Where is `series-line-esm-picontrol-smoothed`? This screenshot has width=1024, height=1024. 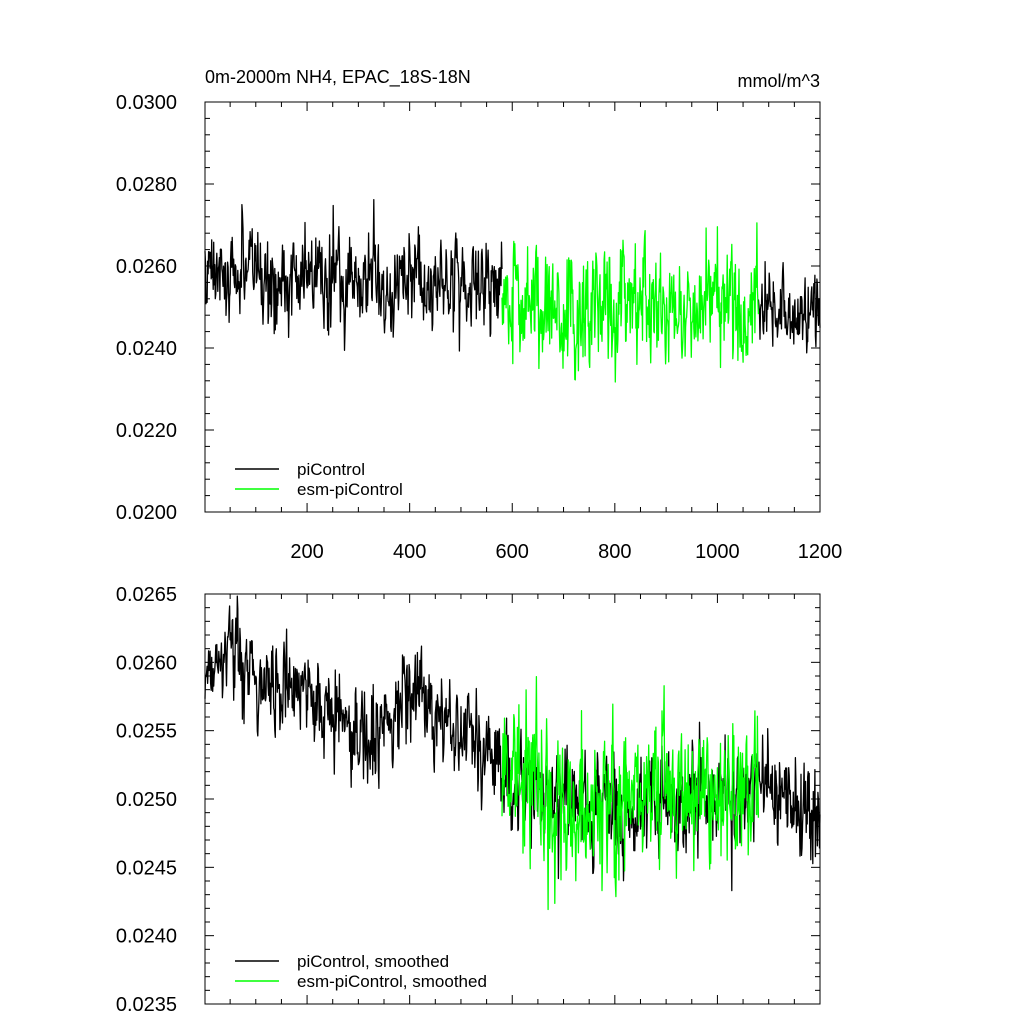
series-line-esm-picontrol-smoothed is located at coordinates (630, 793).